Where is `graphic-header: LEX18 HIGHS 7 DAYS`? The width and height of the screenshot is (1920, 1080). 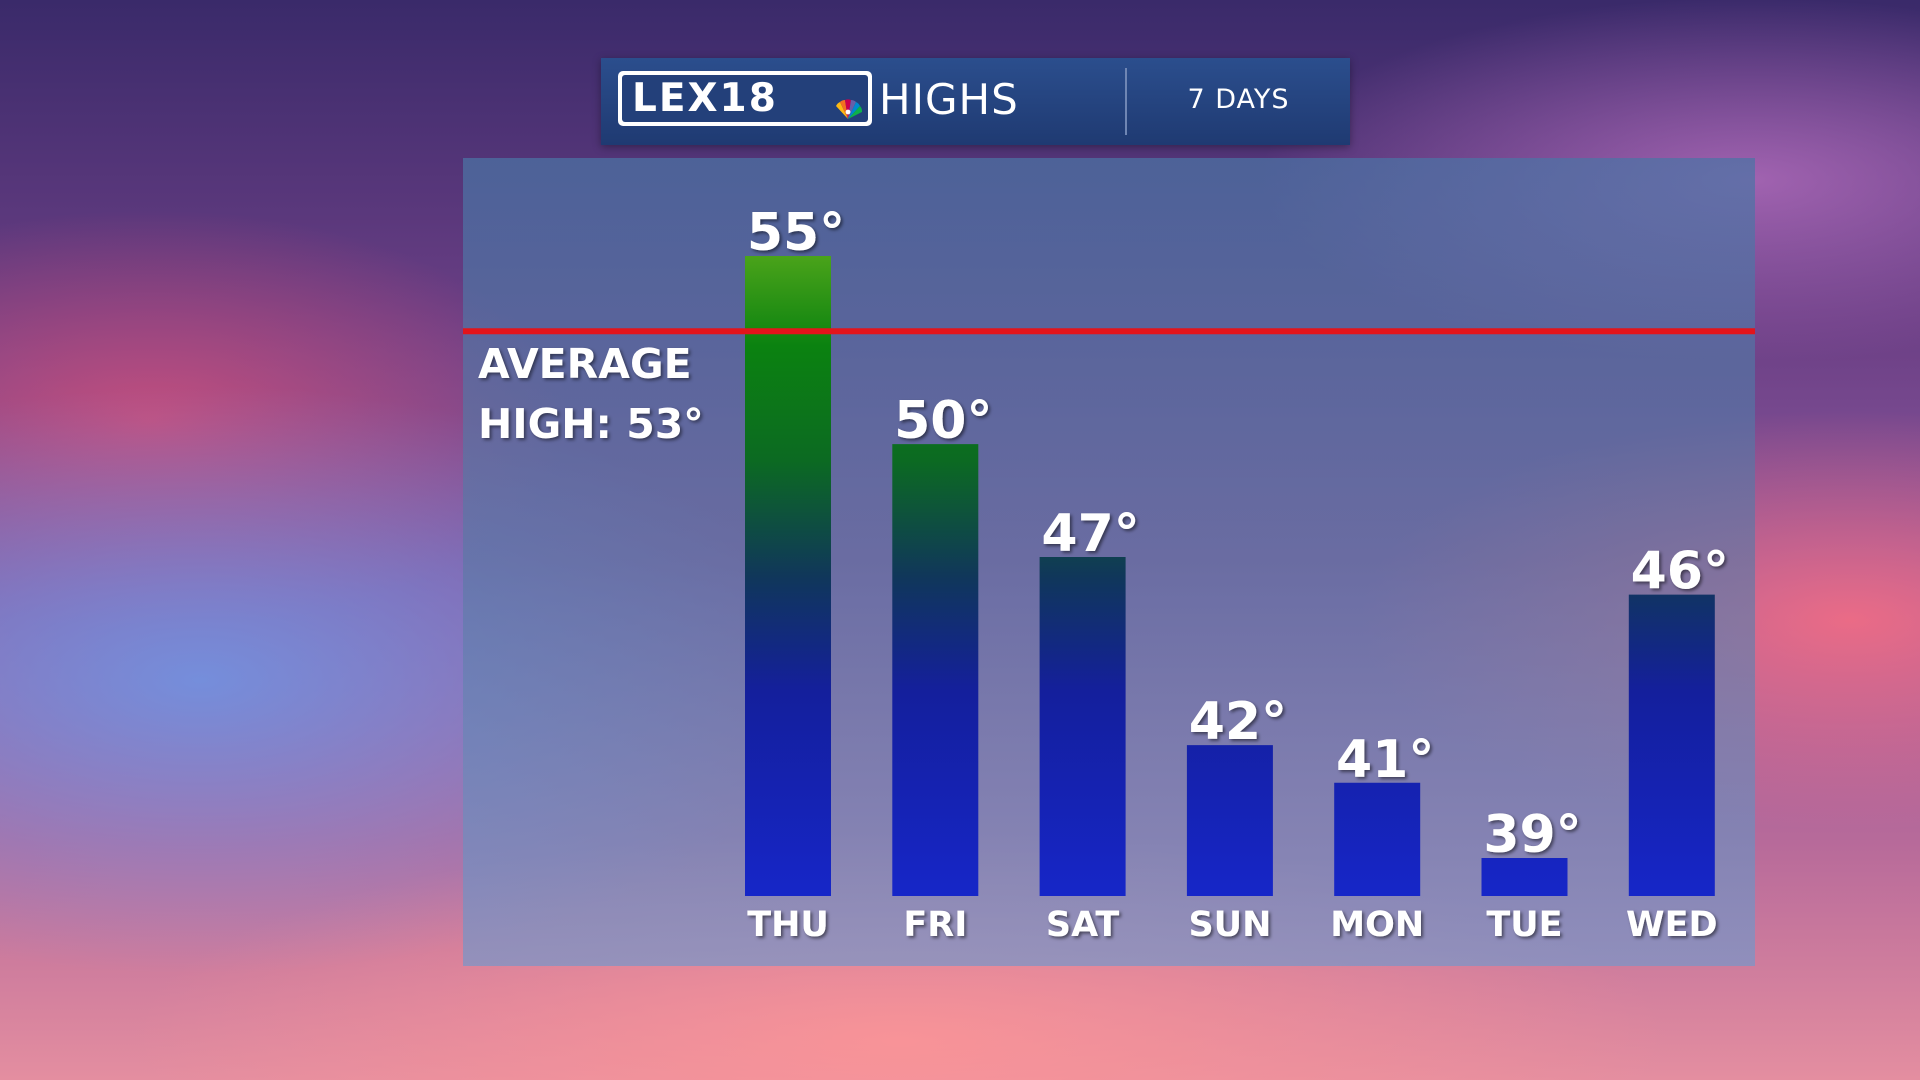
graphic-header: LEX18 HIGHS 7 DAYS is located at coordinates (975, 101).